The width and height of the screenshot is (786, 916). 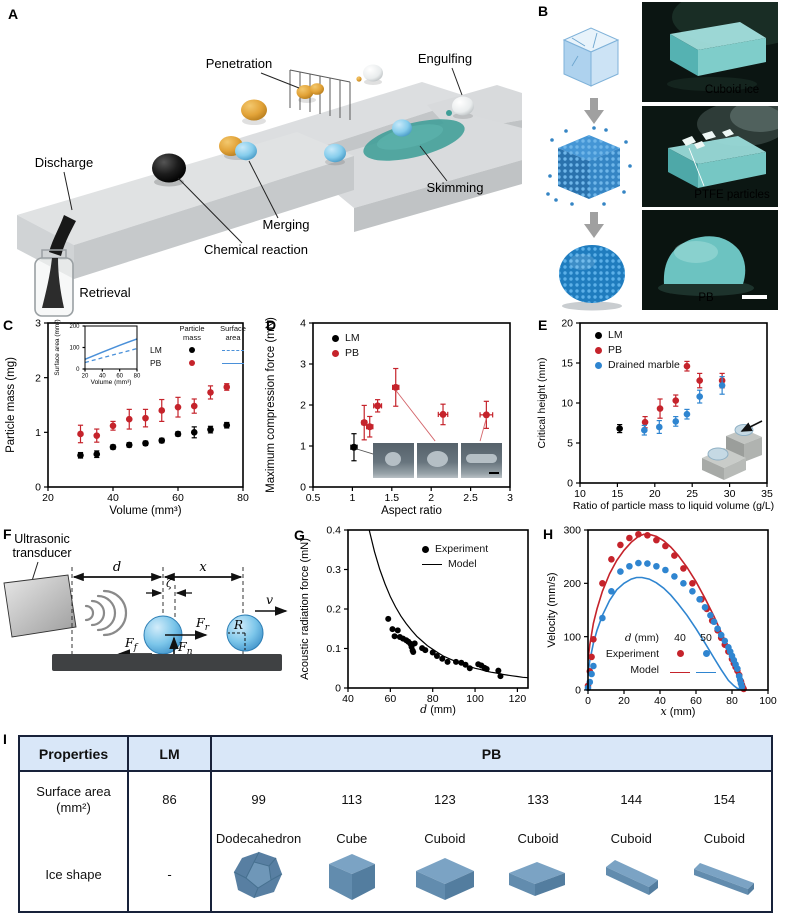 What do you see at coordinates (7, 534) in the screenshot?
I see `panel-label-f: F` at bounding box center [7, 534].